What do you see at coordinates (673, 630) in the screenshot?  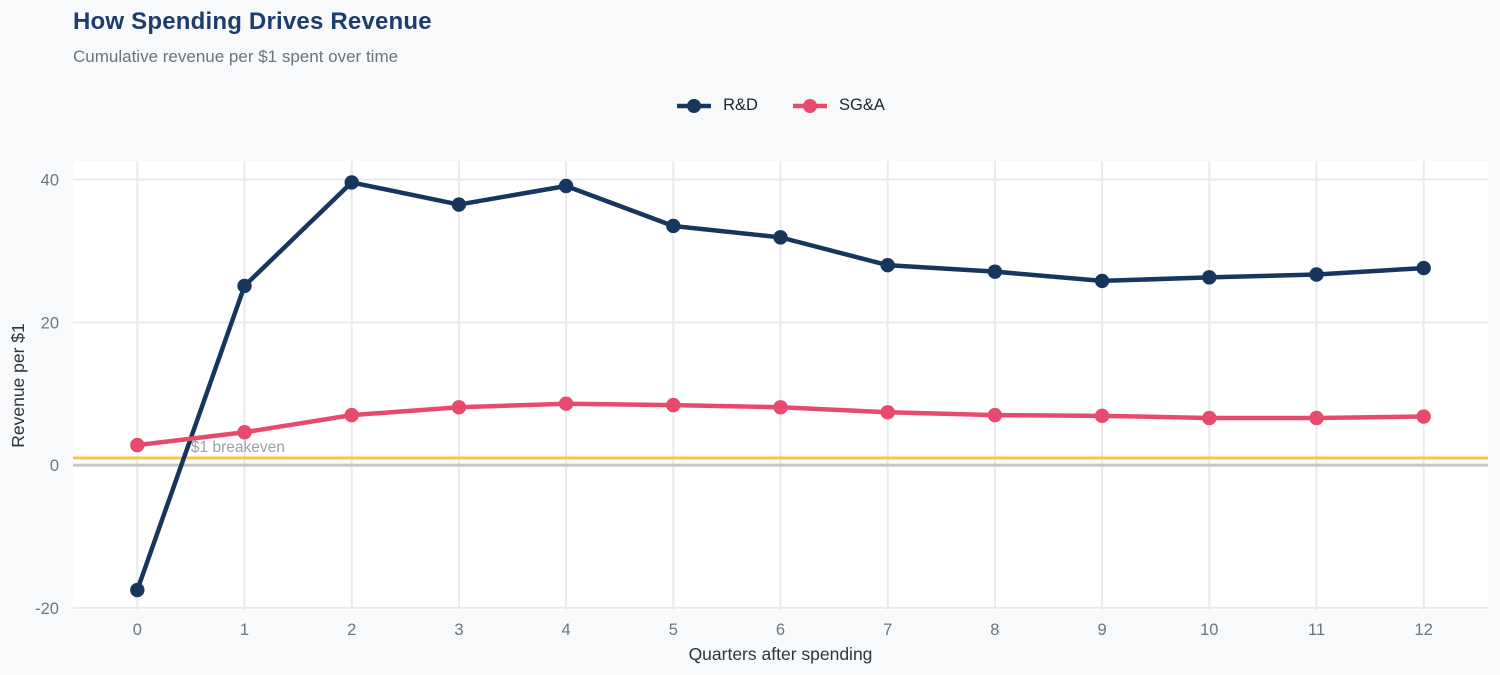 I see `x-tick-label: 5` at bounding box center [673, 630].